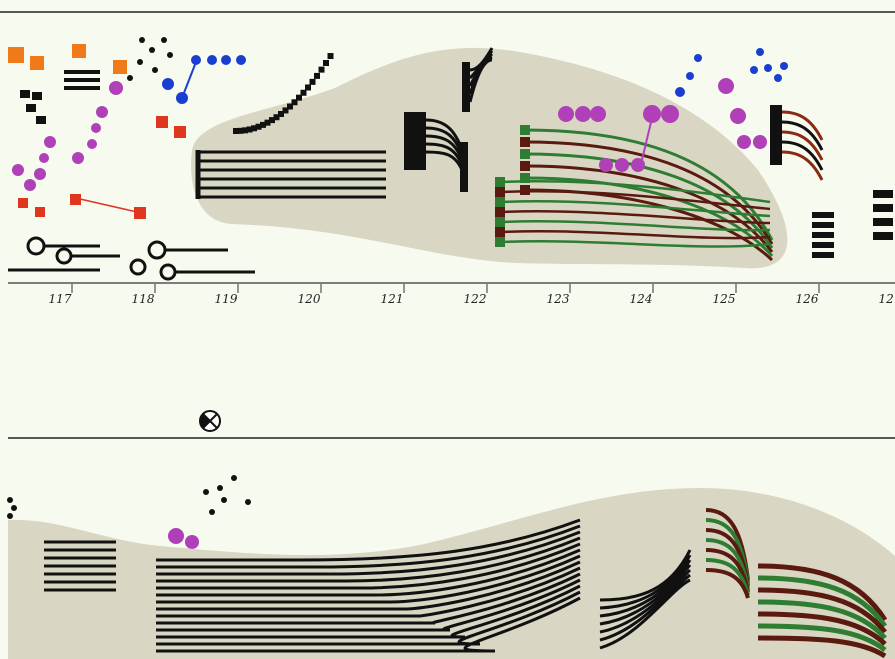 The height and width of the screenshot is (659, 895). I want to click on colored-squares, so click(97, 131).